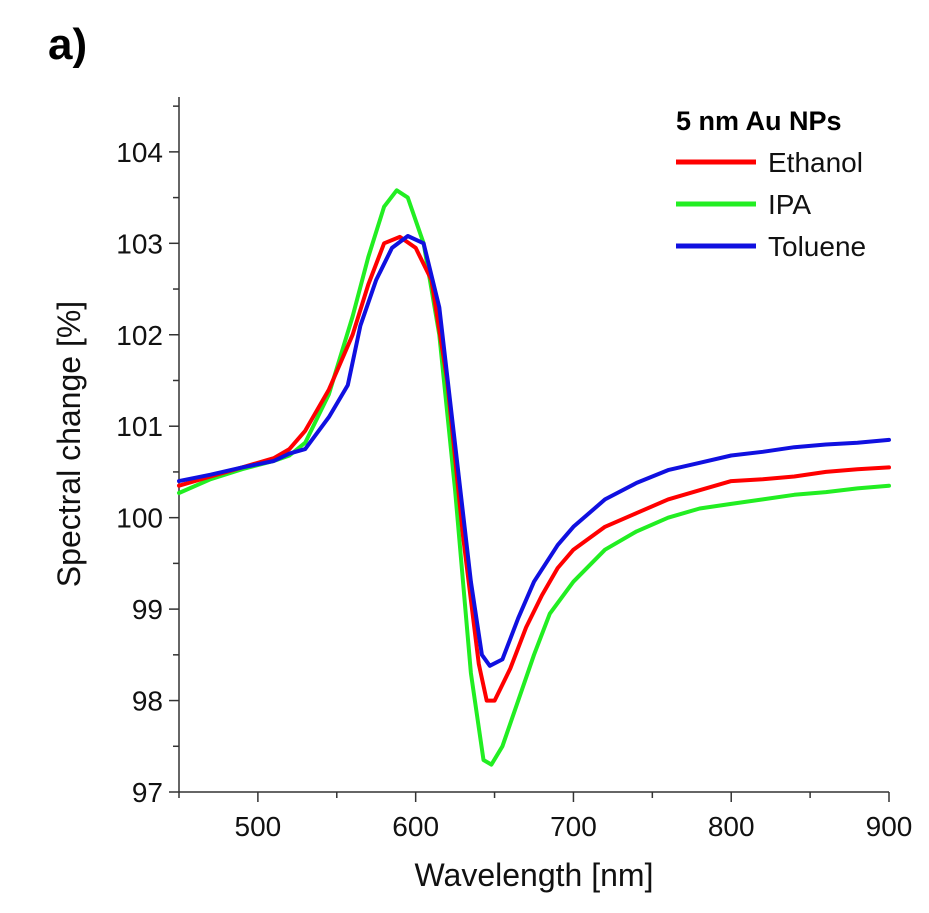  Describe the element at coordinates (69, 444) in the screenshot. I see `y-axis-title: Spectral change [%]` at that location.